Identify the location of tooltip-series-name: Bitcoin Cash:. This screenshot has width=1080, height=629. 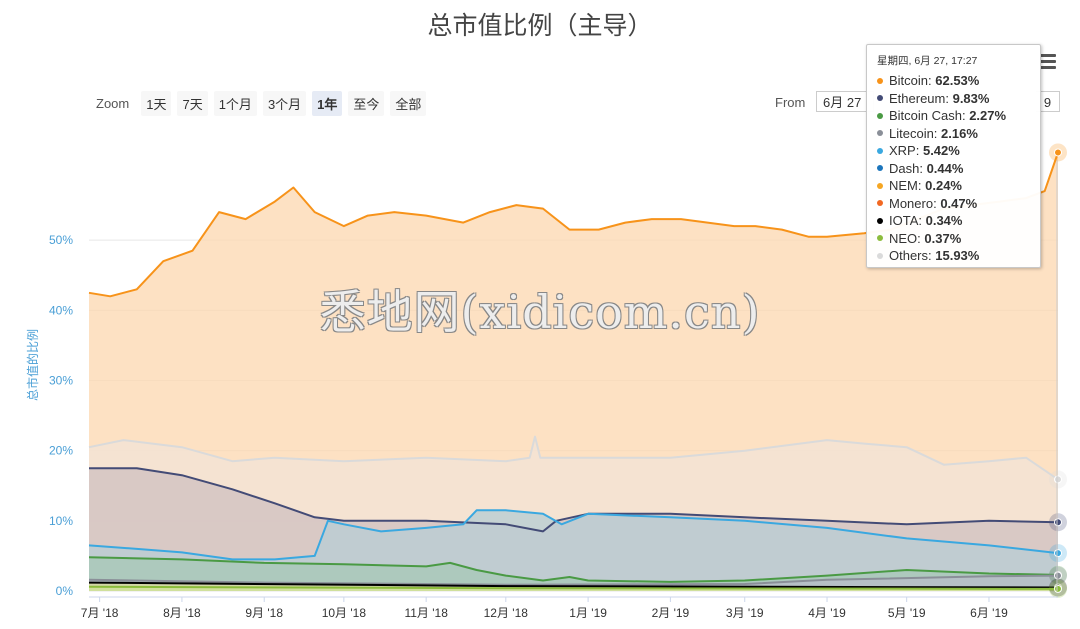
(929, 115).